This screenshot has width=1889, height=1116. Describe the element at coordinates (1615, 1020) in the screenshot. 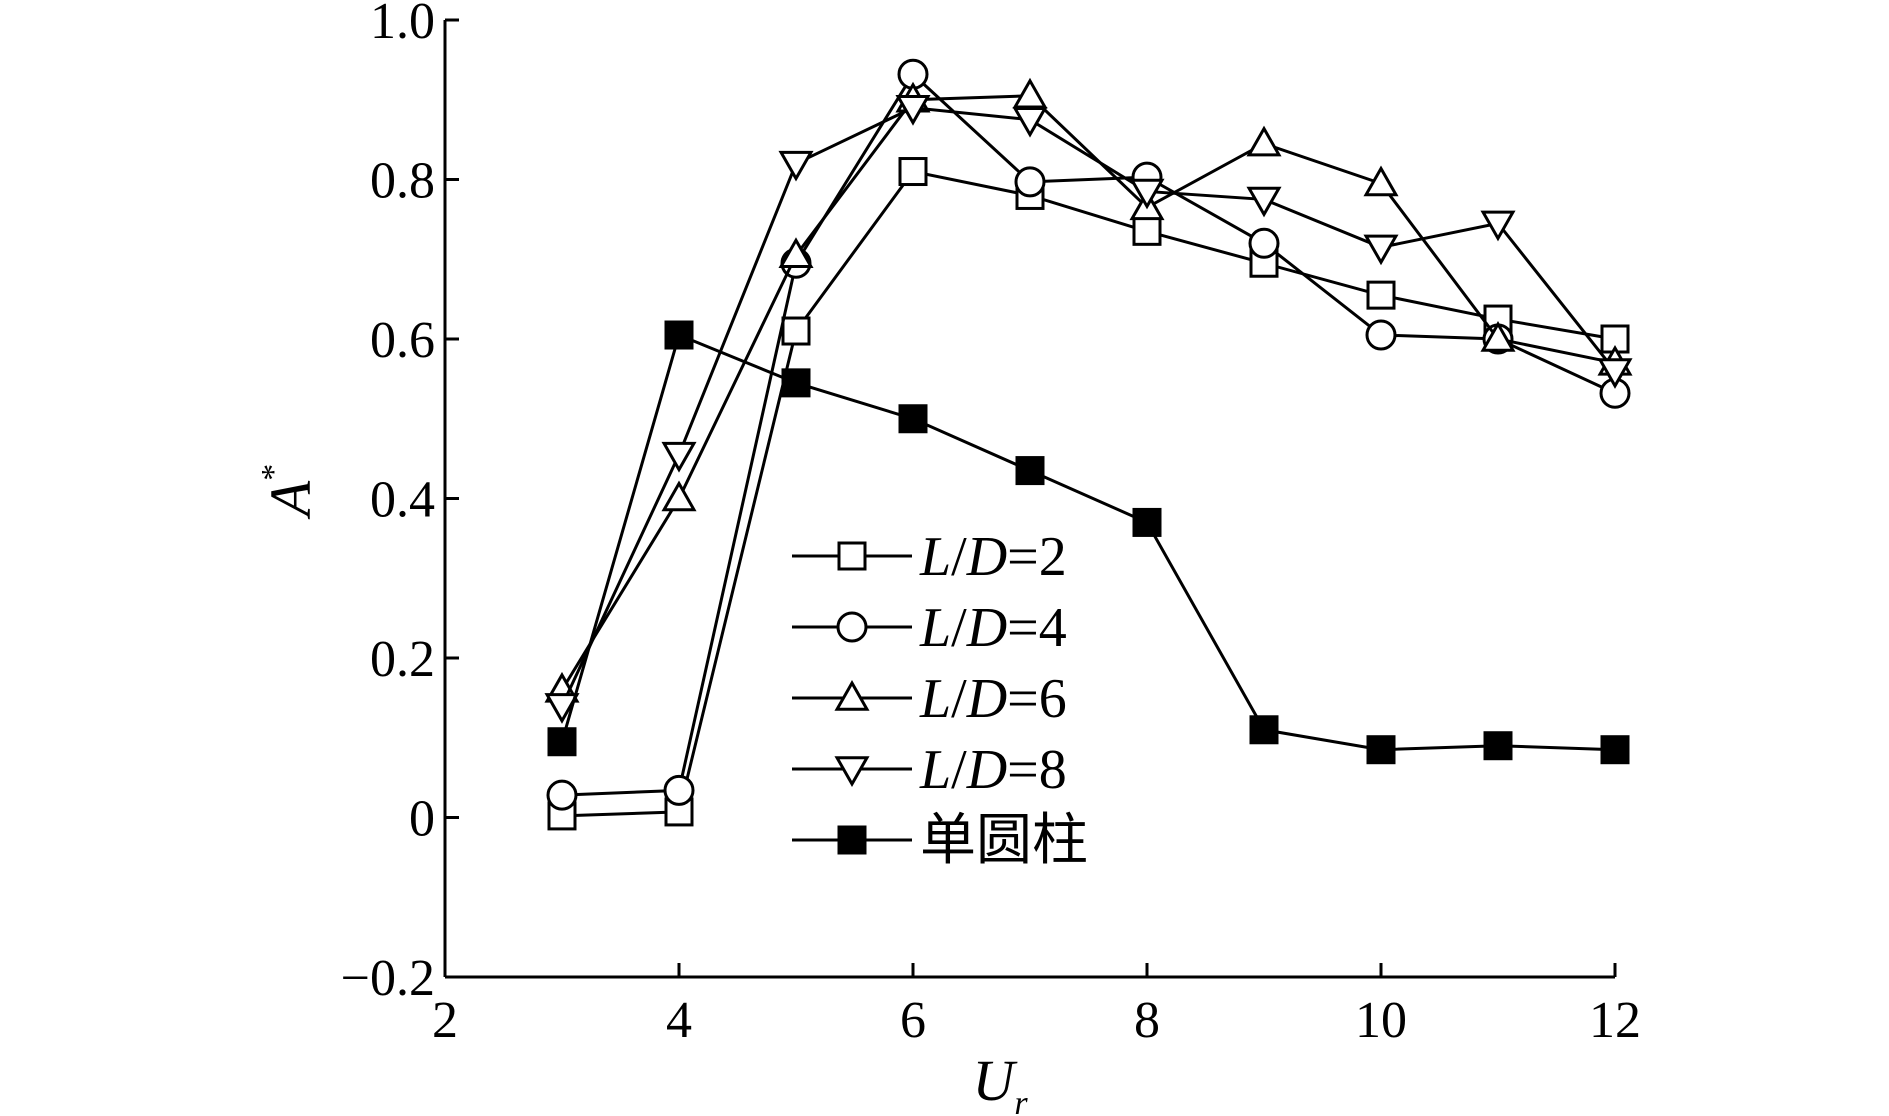

I see `x-tick-label-12: 12` at that location.